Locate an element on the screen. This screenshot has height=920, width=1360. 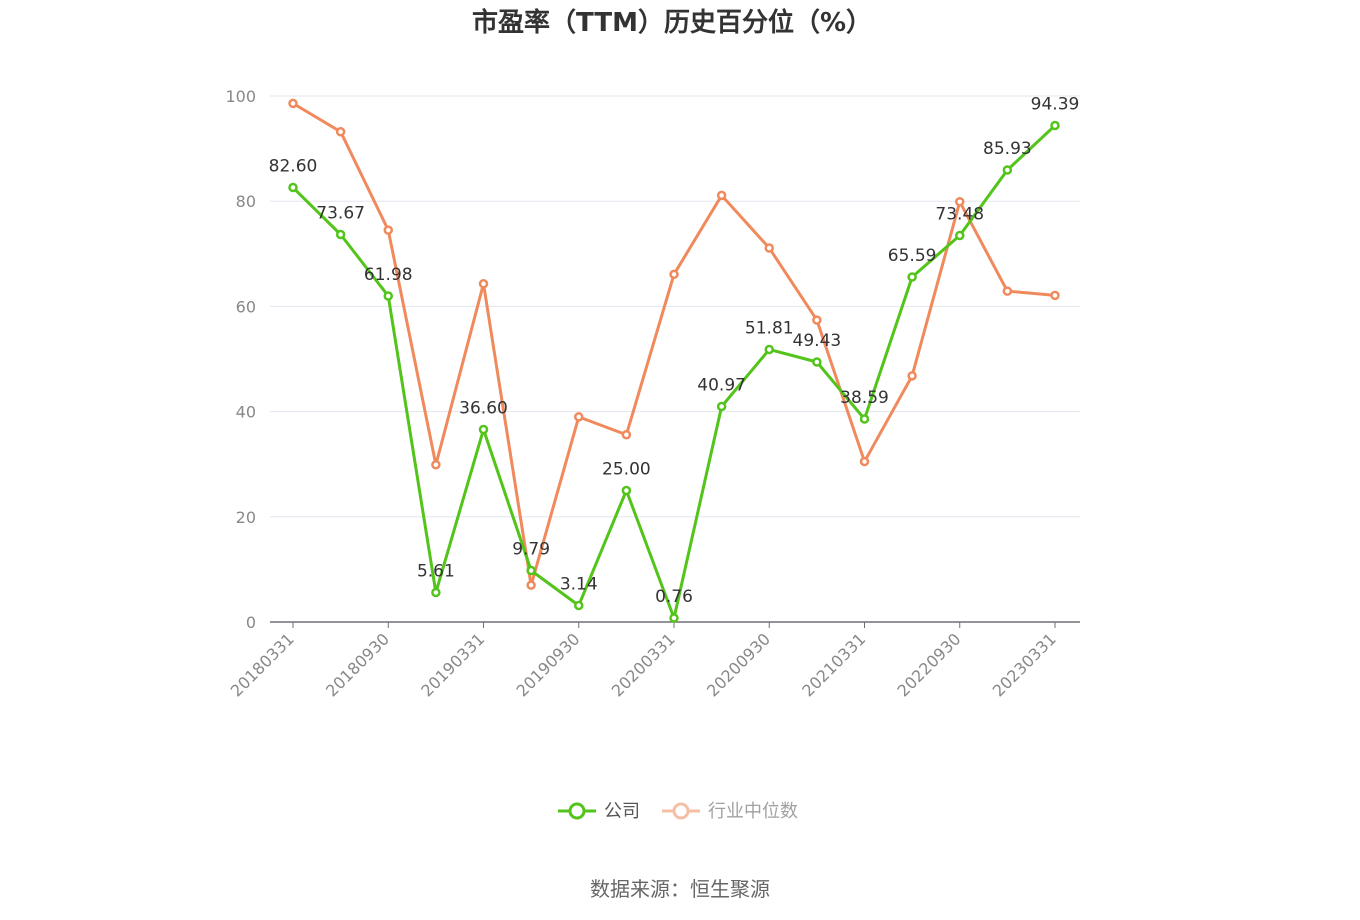
data-label: 51.81 is located at coordinates (769, 328).